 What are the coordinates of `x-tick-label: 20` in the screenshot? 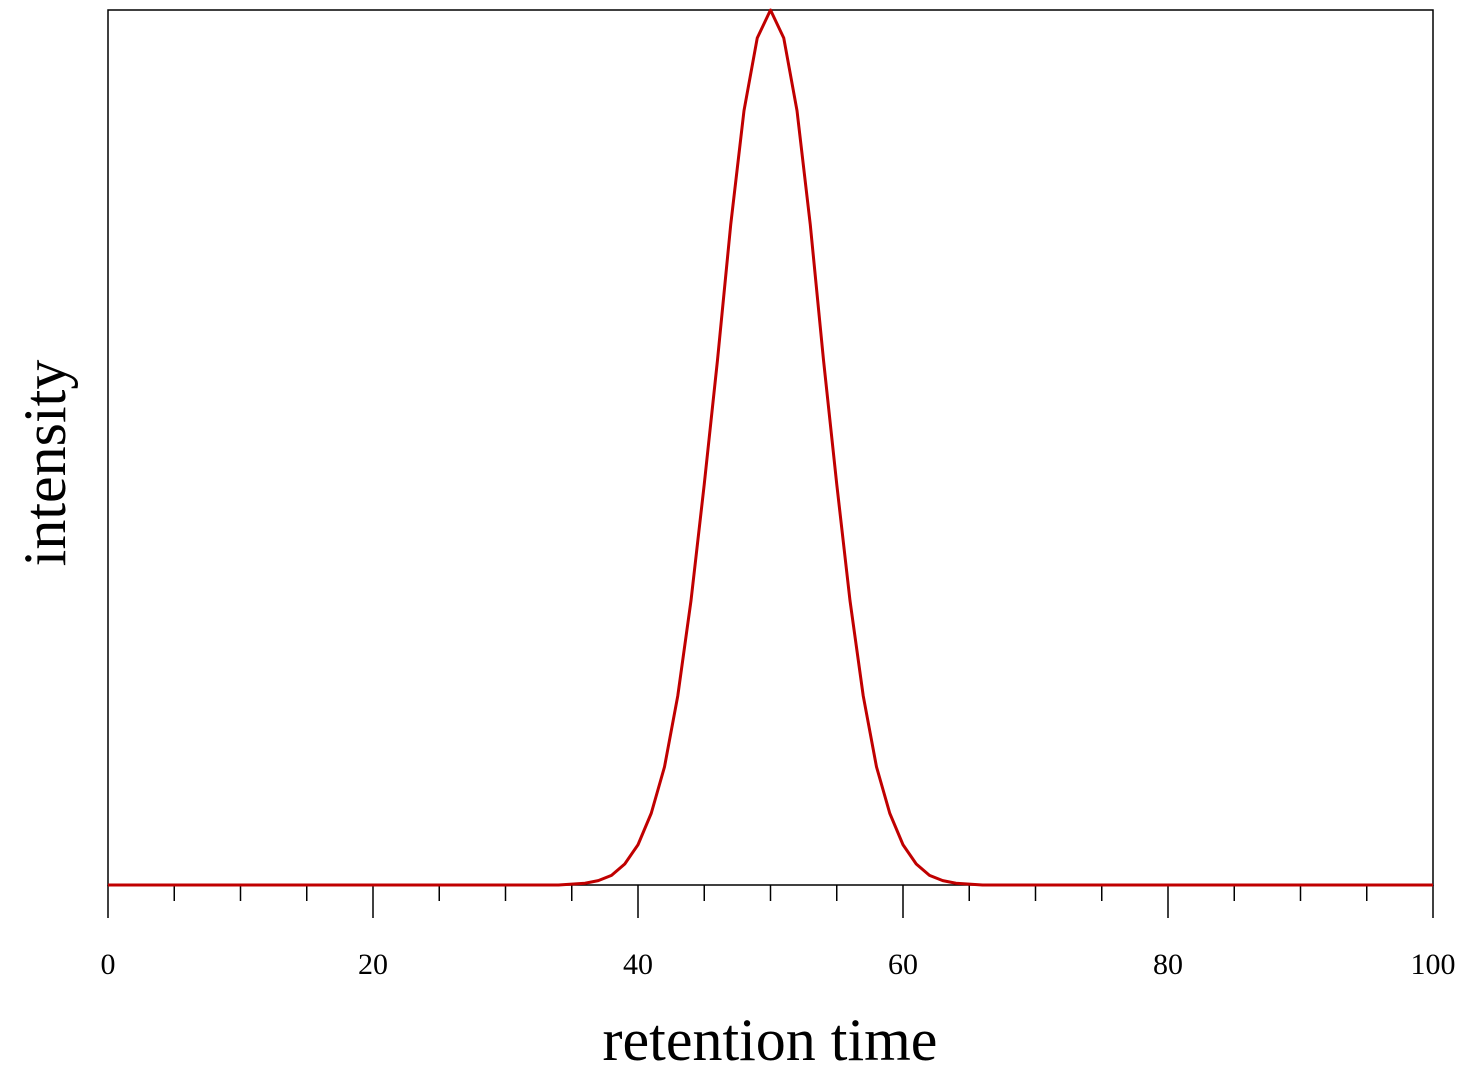 It's located at (373, 964).